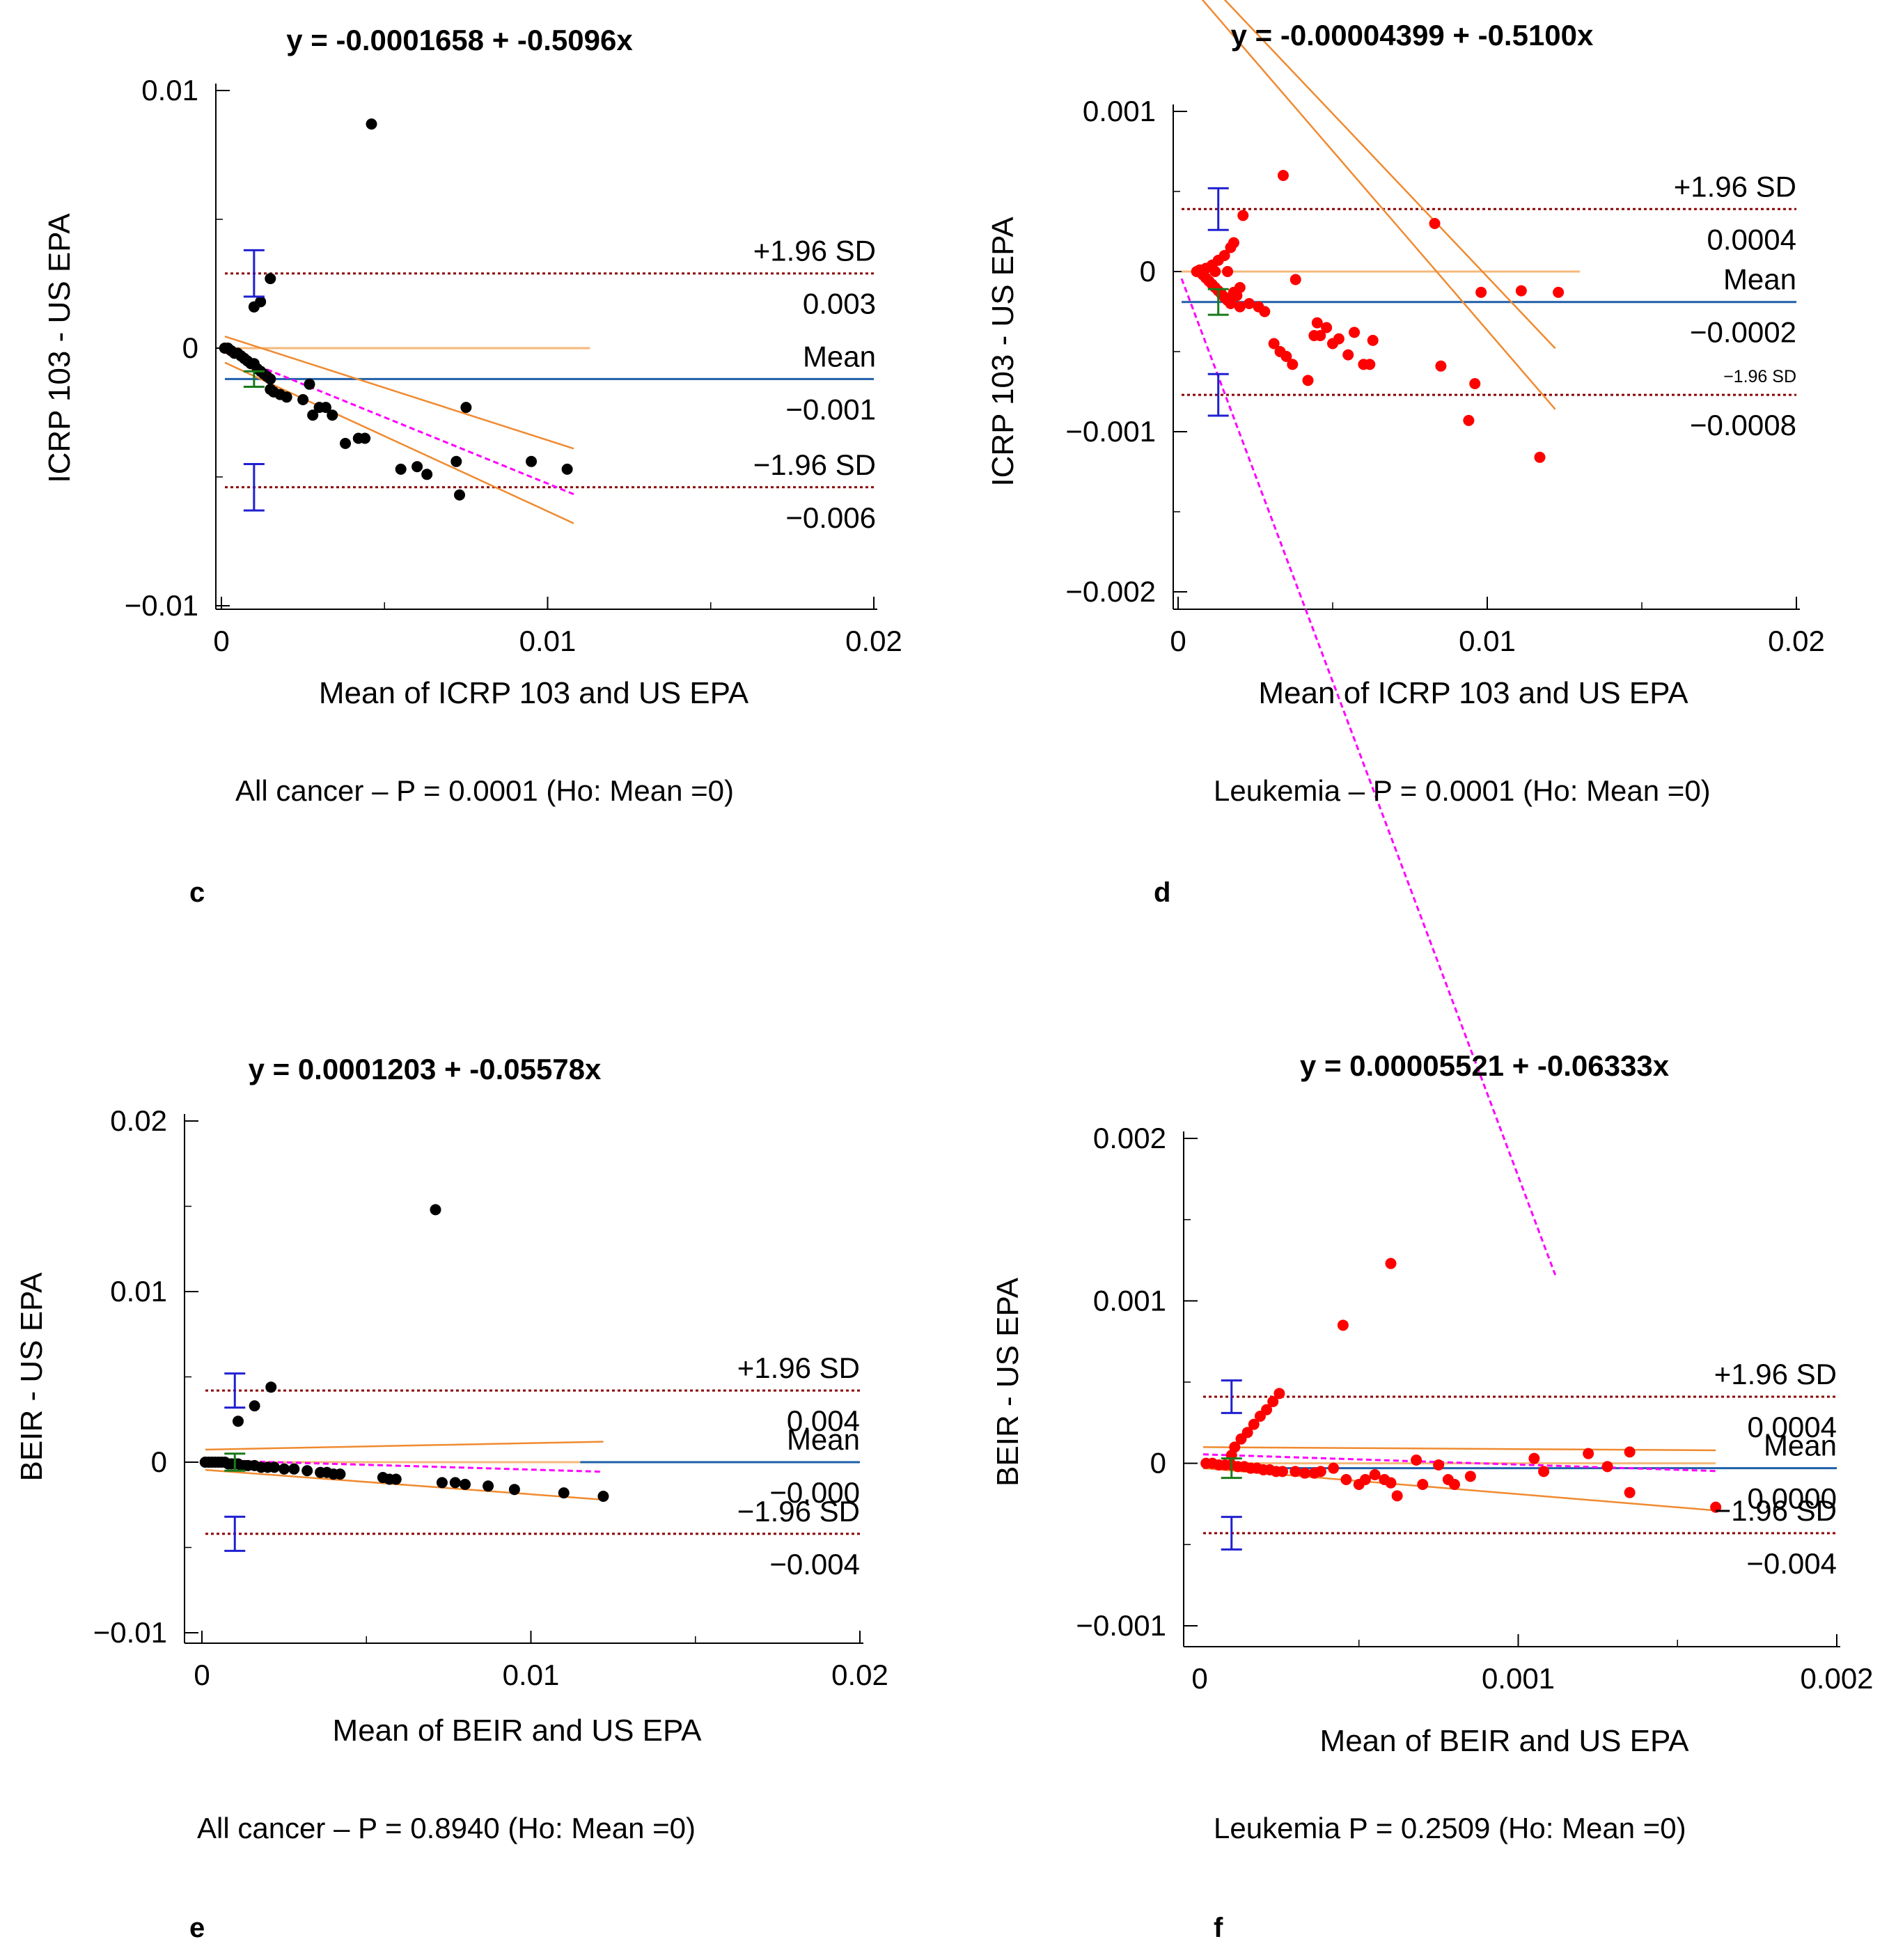  Describe the element at coordinates (446, 1828) in the screenshot. I see `panel-caption: All cancer – P = 0.8940 (Ho: Mean =0)` at that location.